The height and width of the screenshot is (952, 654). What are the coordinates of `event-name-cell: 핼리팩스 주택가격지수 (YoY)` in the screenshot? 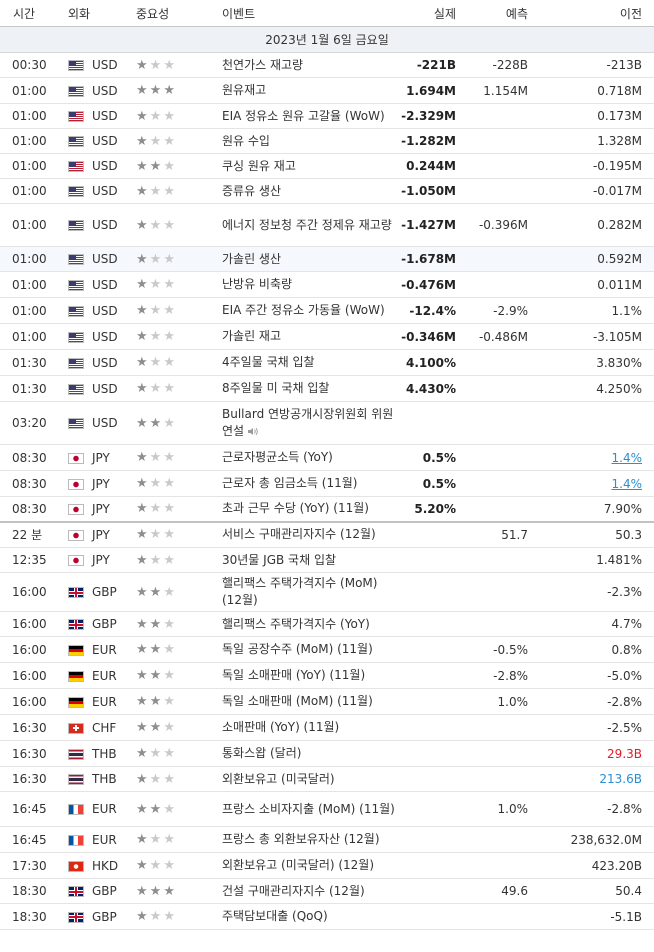 It's located at (309, 624).